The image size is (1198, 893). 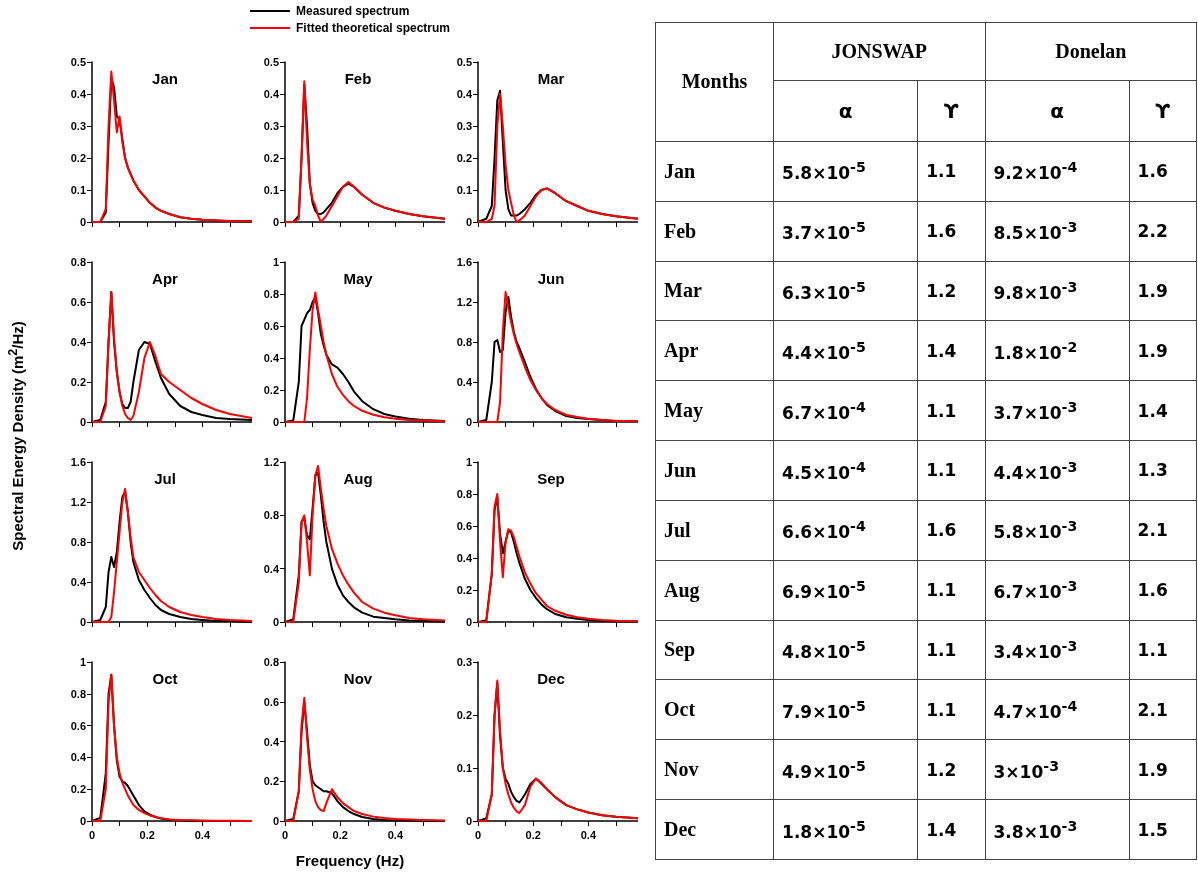 I want to click on category-label: Jul, so click(x=677, y=529).